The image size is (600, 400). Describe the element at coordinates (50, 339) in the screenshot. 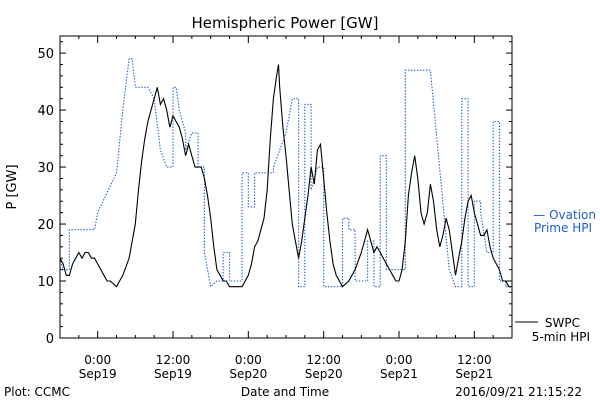

I see `y-tick-label: 0` at that location.